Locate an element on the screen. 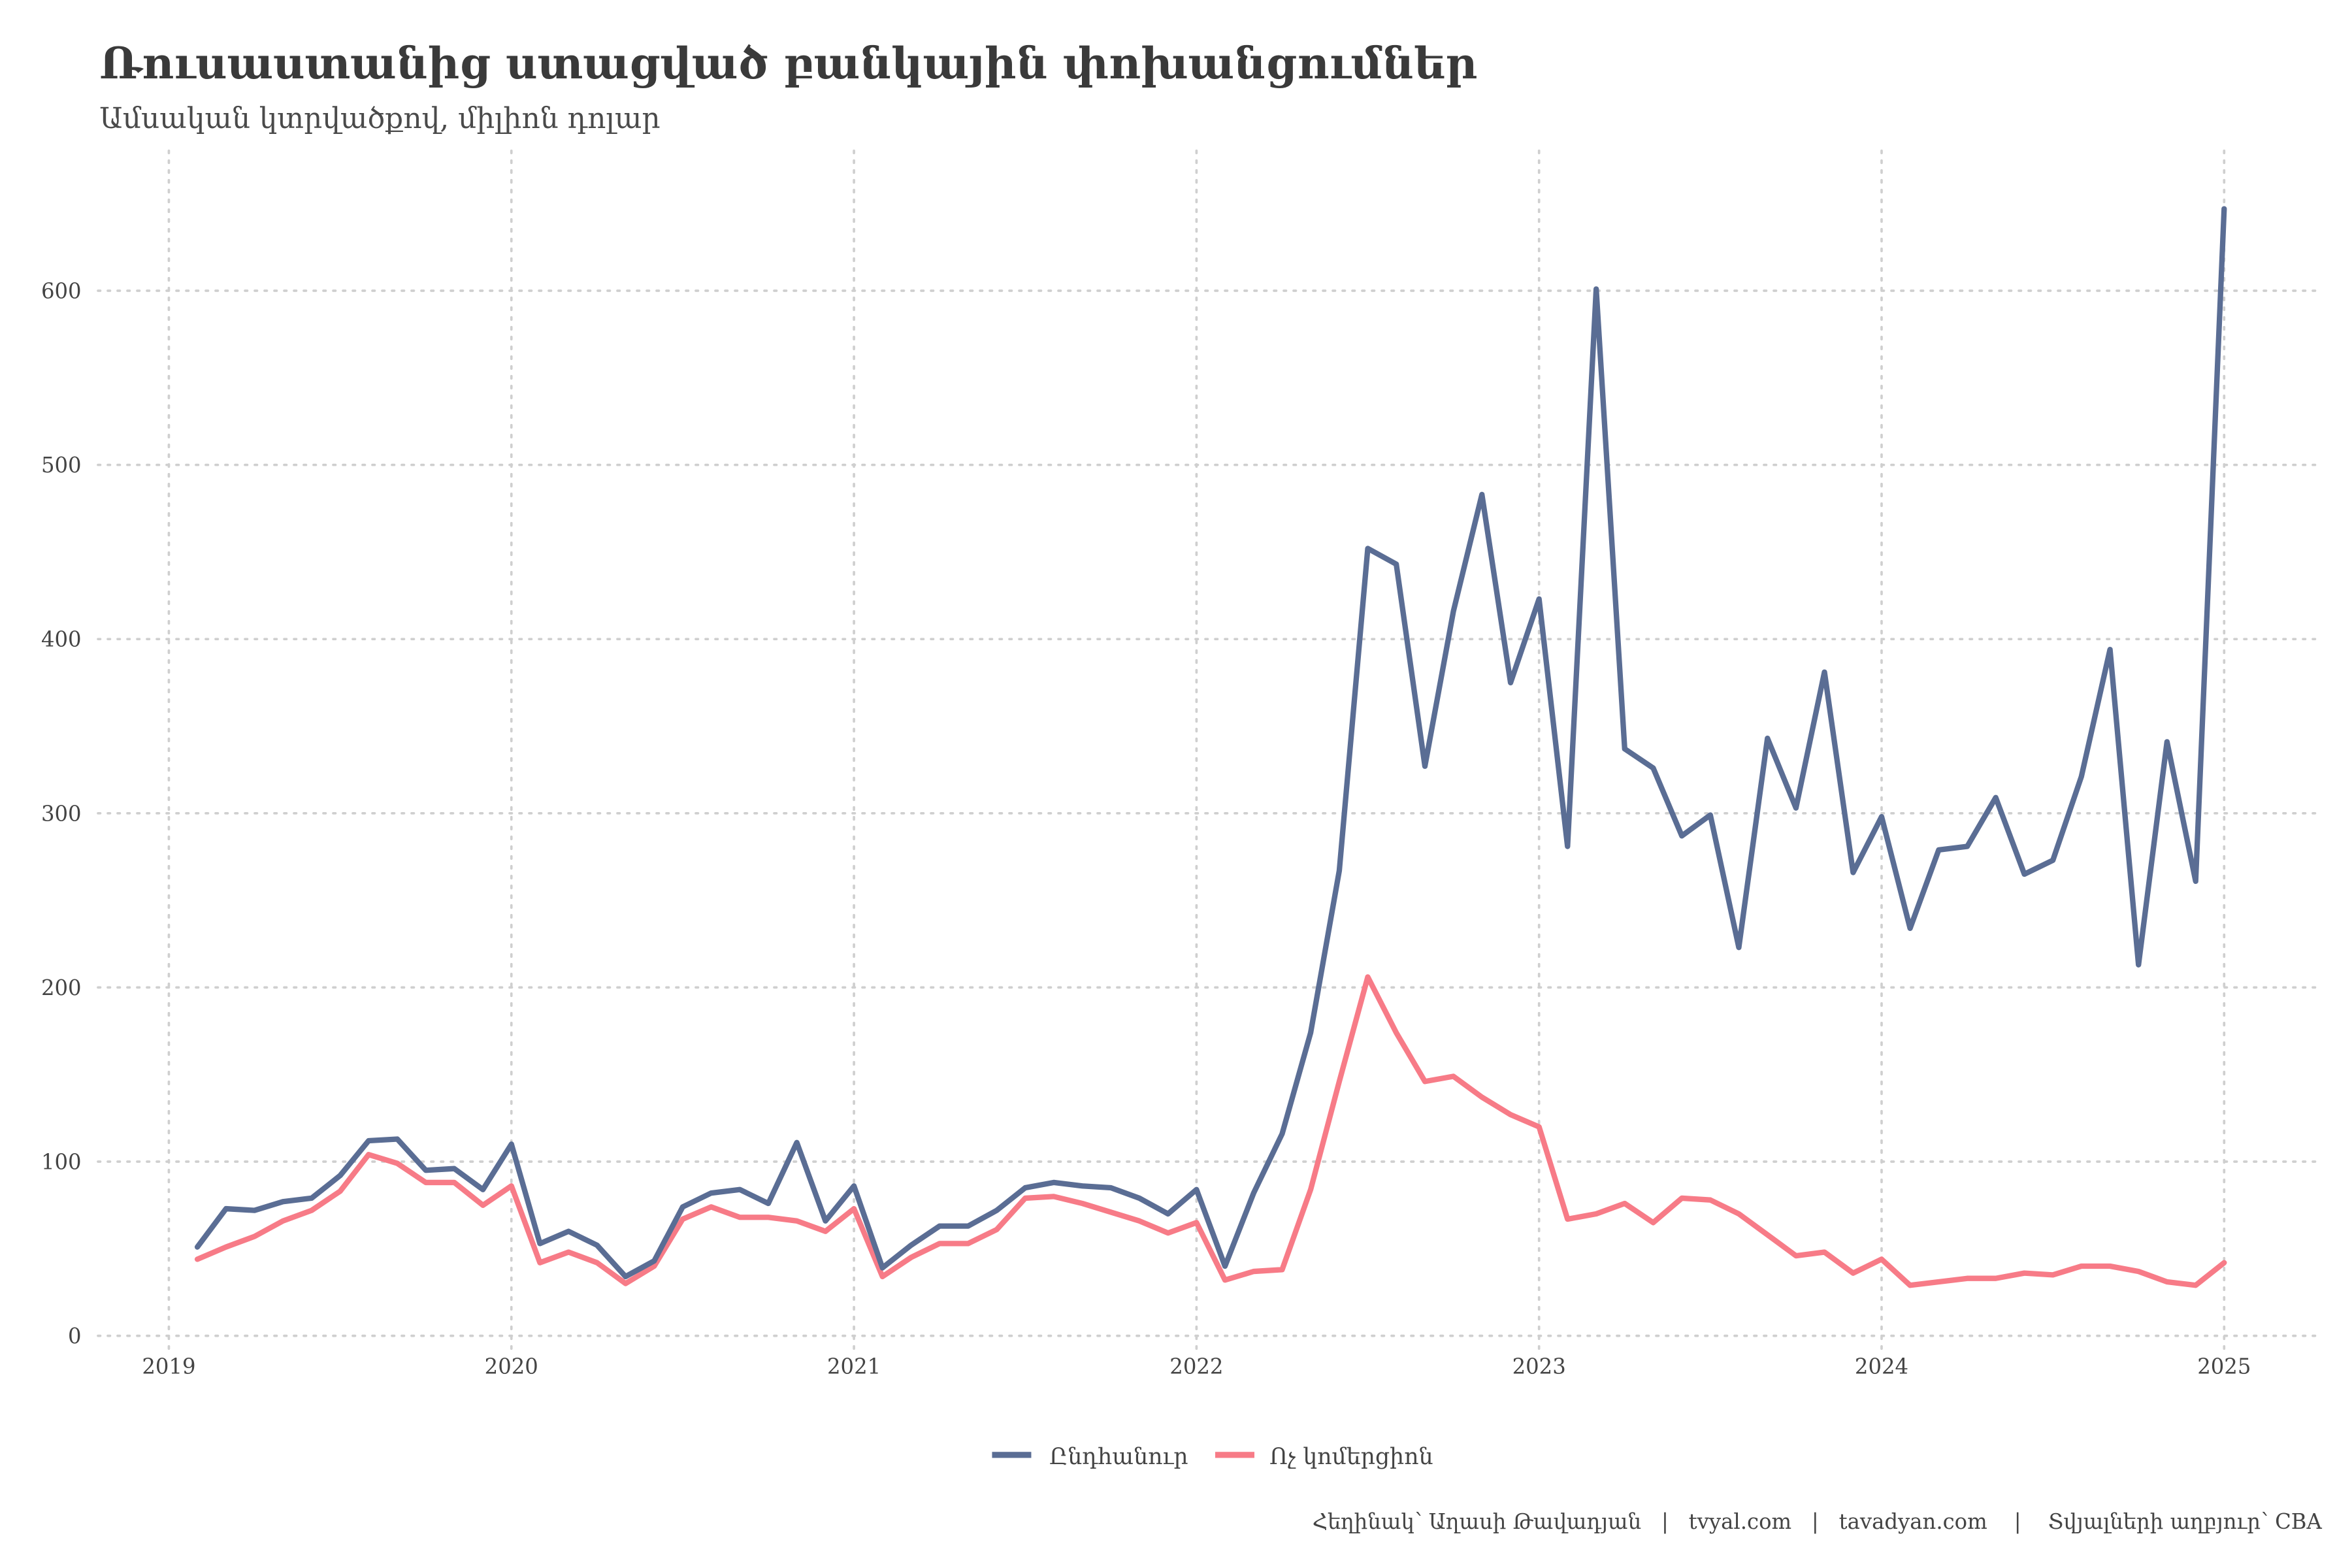 Image resolution: width=2352 pixels, height=1568 pixels. legend-item-0: Ընդհանուր is located at coordinates (1090, 1457).